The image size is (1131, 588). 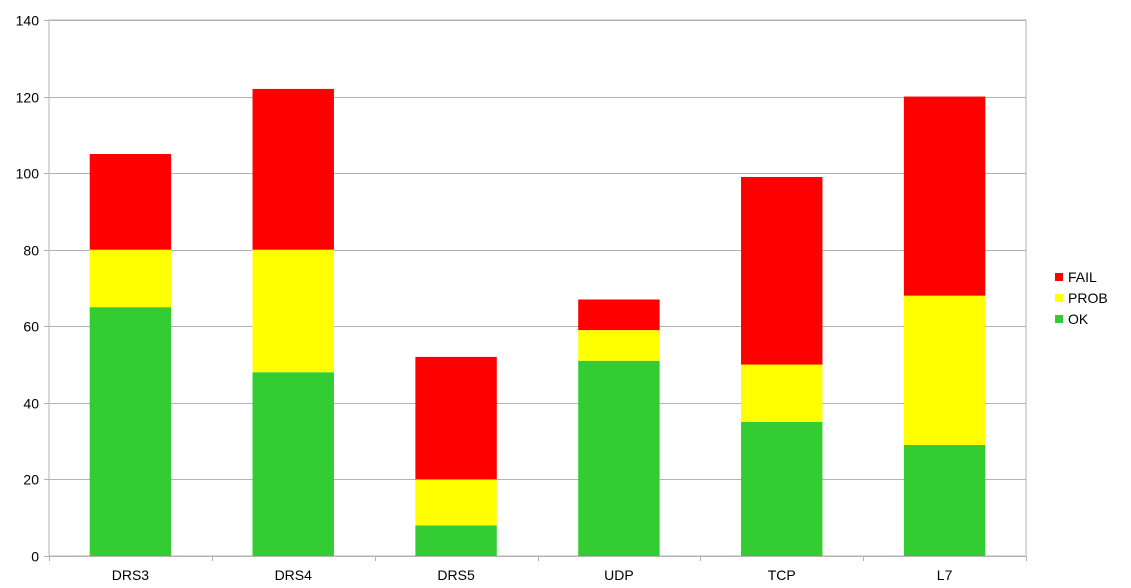 What do you see at coordinates (28, 174) in the screenshot?
I see `y-tick-label: 100` at bounding box center [28, 174].